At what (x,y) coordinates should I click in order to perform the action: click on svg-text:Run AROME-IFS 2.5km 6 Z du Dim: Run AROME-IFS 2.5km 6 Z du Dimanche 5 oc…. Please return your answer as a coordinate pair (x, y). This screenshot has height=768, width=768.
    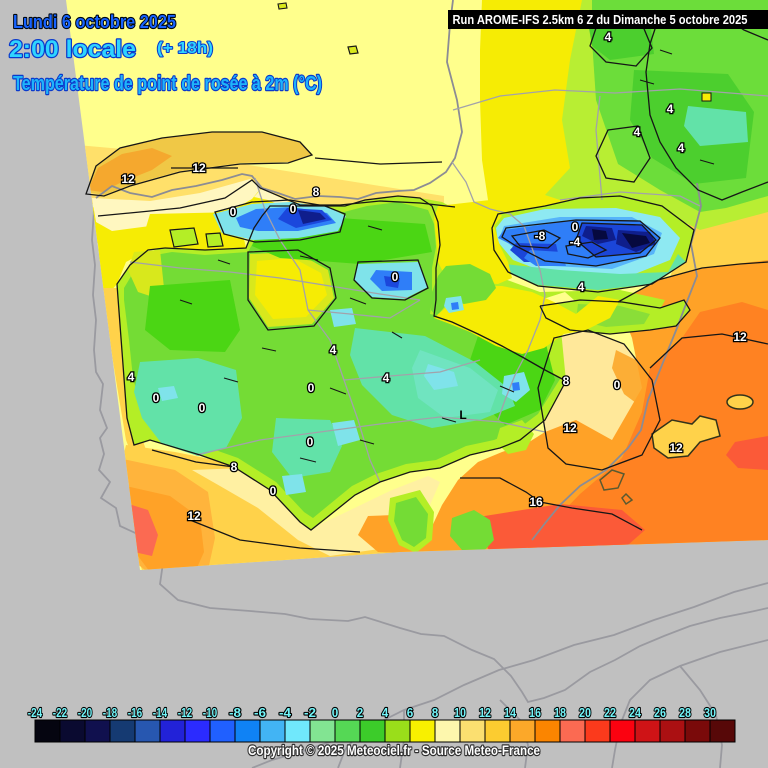
    Looking at the image, I should click on (600, 20).